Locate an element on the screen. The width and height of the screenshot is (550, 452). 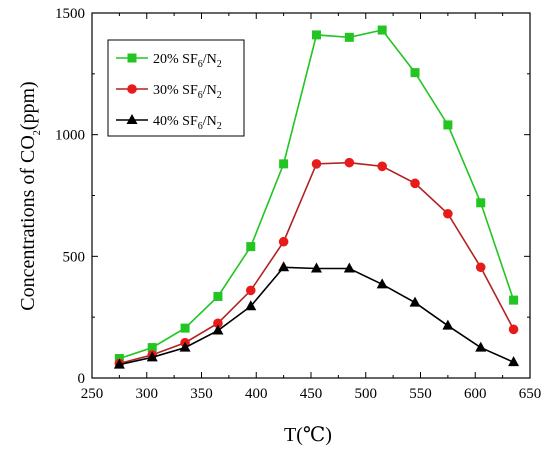
legend-item: 20% SF6/N2 is located at coordinates (169, 61).